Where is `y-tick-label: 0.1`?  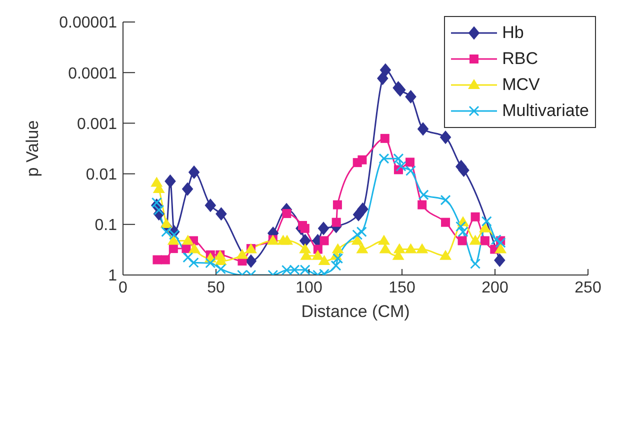
y-tick-label: 0.1 is located at coordinates (106, 225).